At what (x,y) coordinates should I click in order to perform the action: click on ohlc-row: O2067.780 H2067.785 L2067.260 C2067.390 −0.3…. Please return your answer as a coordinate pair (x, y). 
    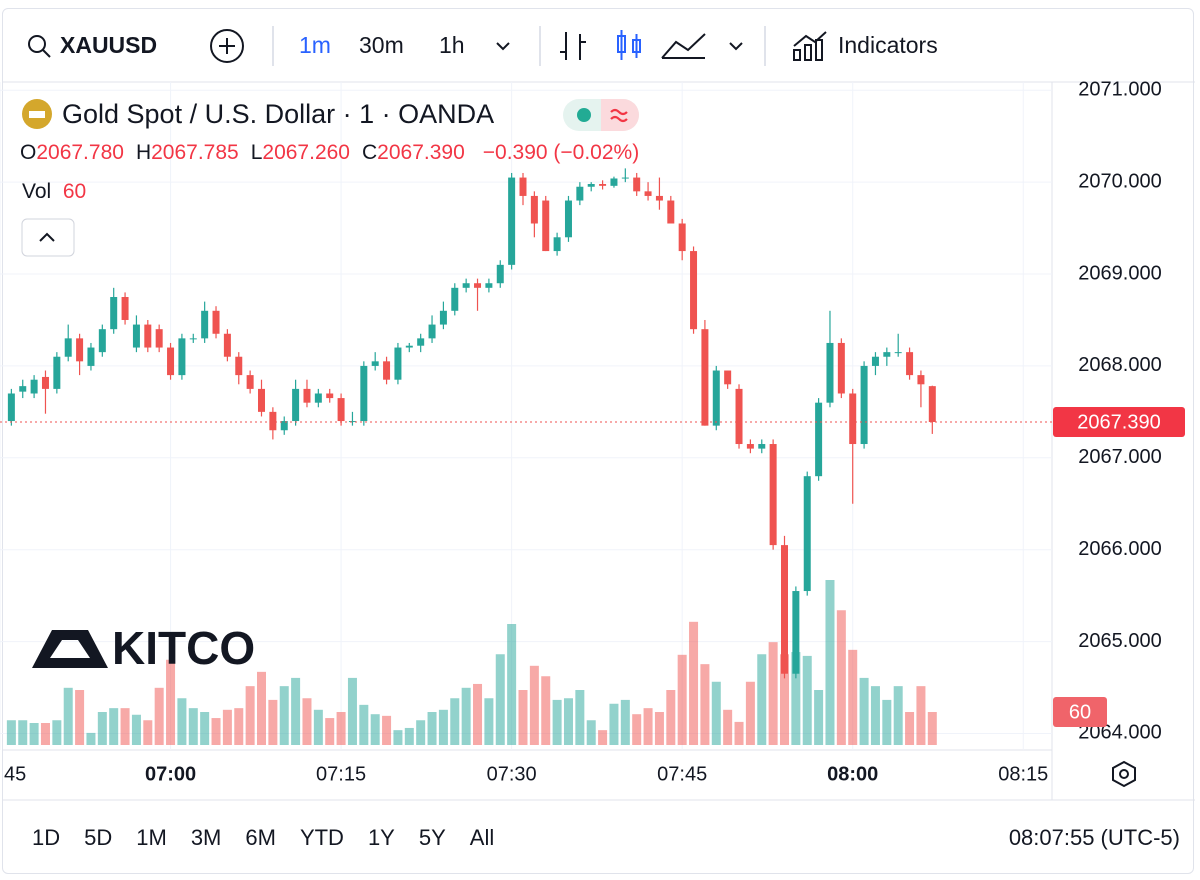
    Looking at the image, I should click on (329, 153).